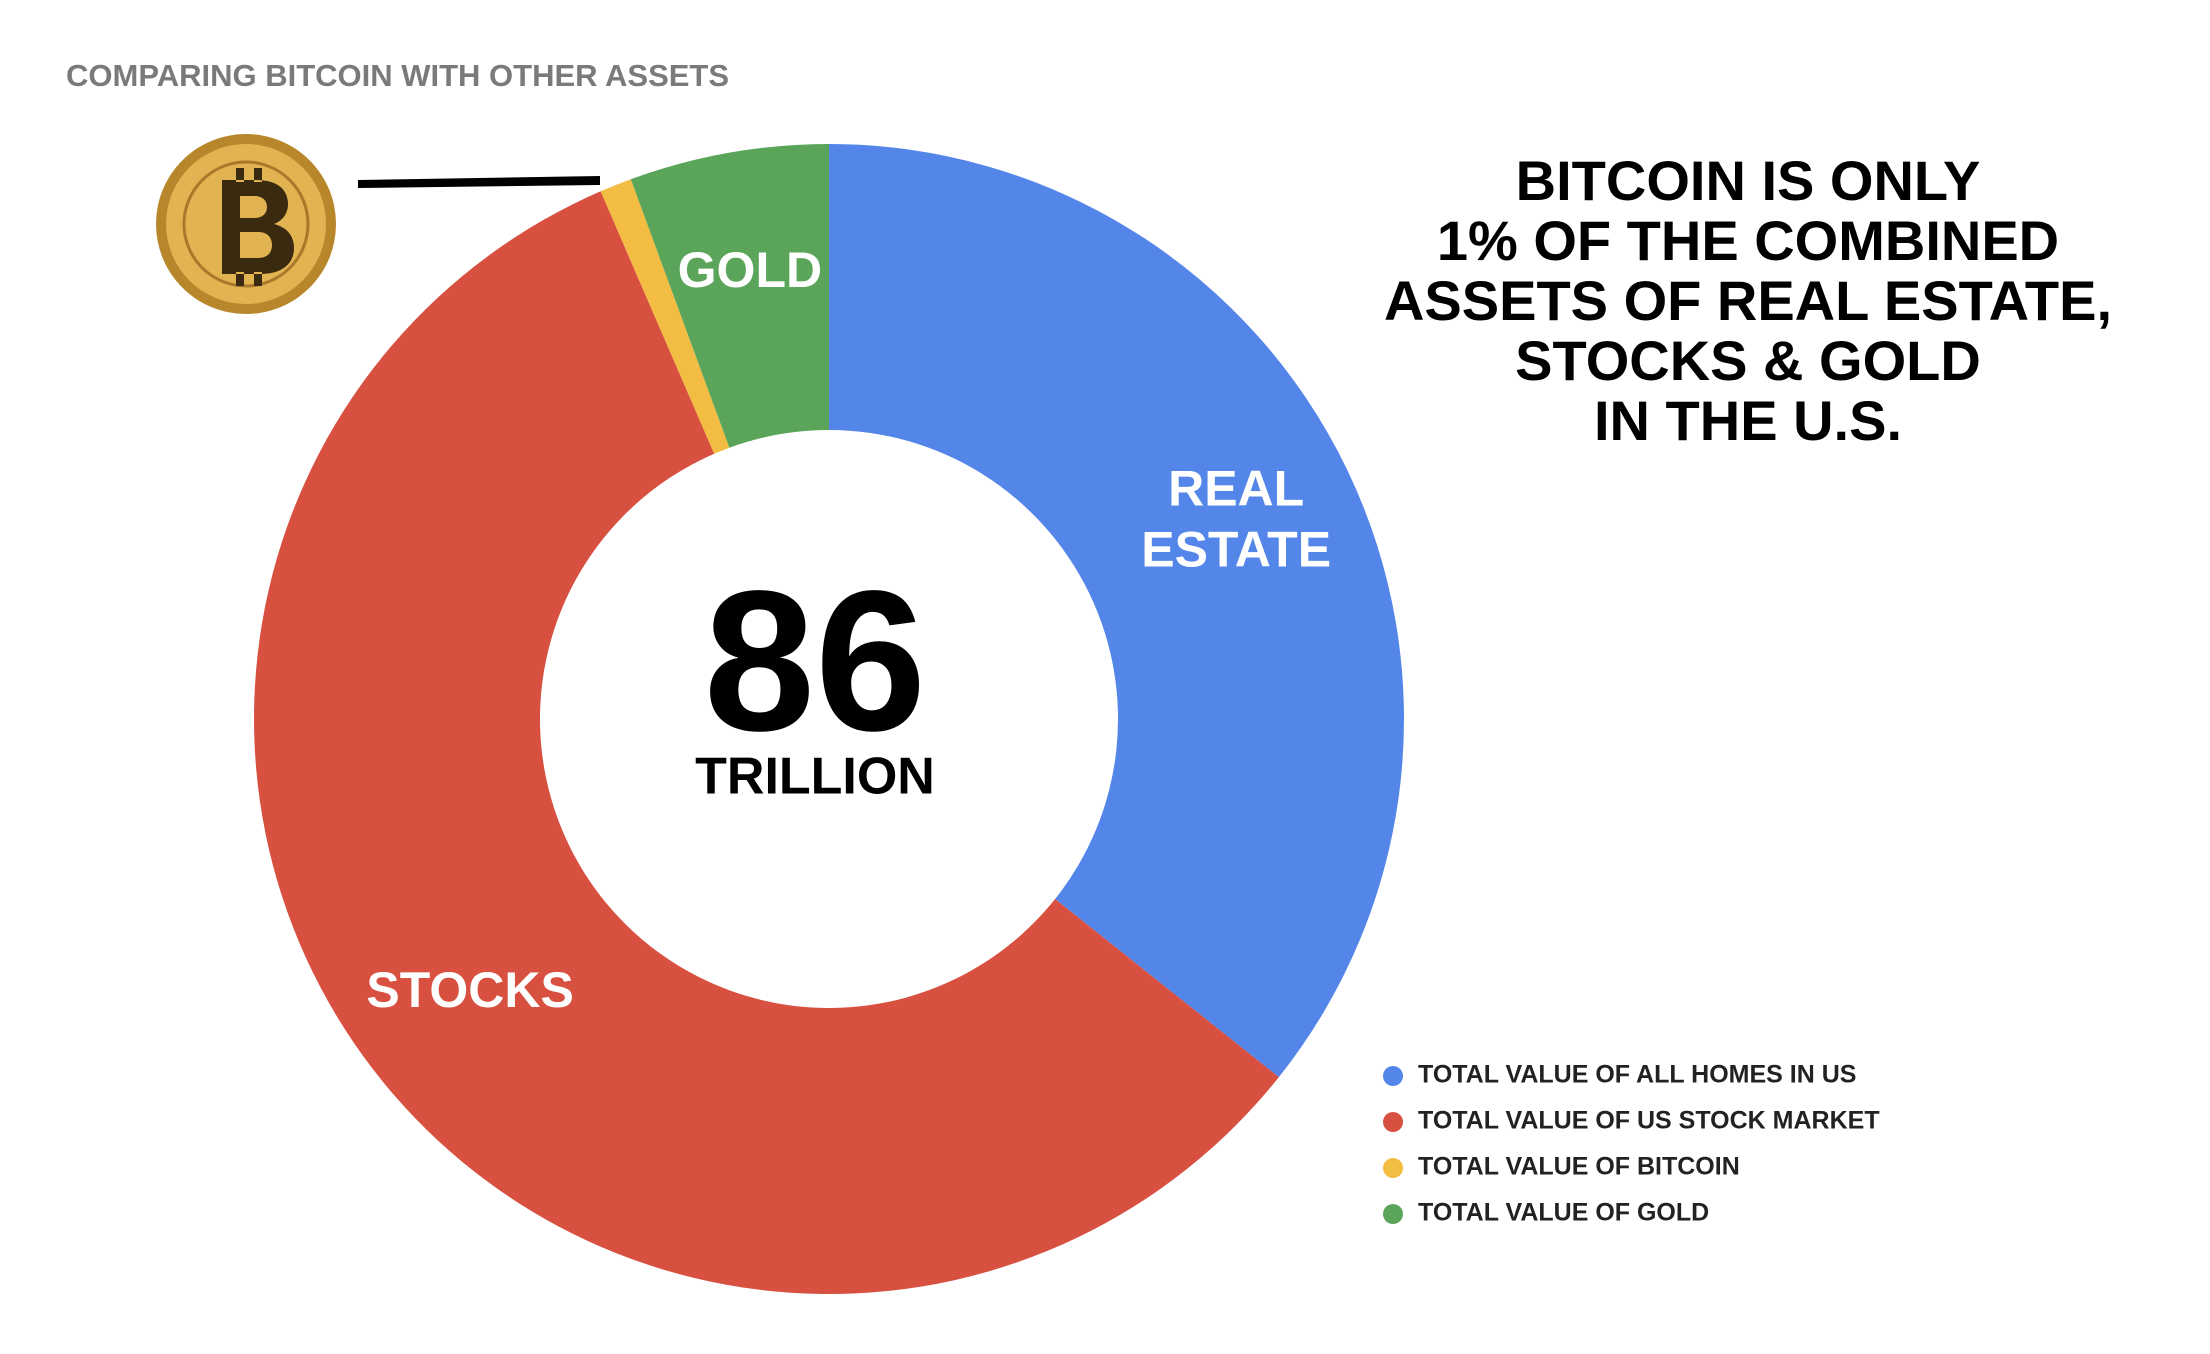  Describe the element at coordinates (1579, 1167) in the screenshot. I see `legend-label: TOTAL VALUE OF BITCOIN` at that location.